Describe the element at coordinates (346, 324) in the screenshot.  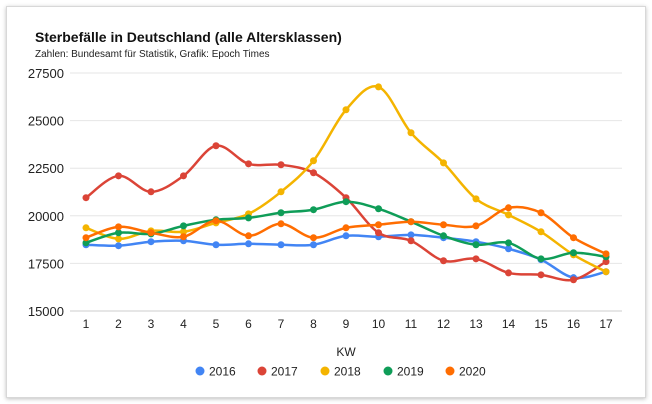
I see `x-tick-label: 9` at that location.